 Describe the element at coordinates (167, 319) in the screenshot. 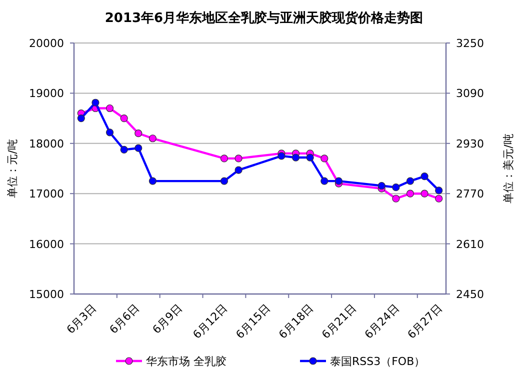

I see `x-tick-label: 6月9日` at that location.